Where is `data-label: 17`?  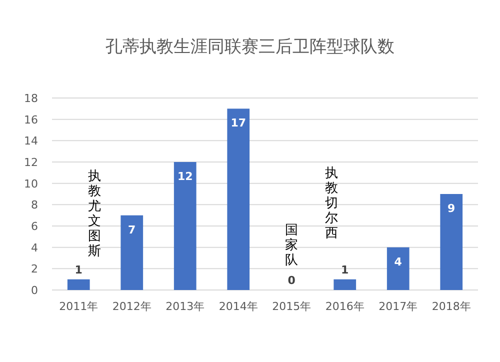
data-label: 17 is located at coordinates (238, 123).